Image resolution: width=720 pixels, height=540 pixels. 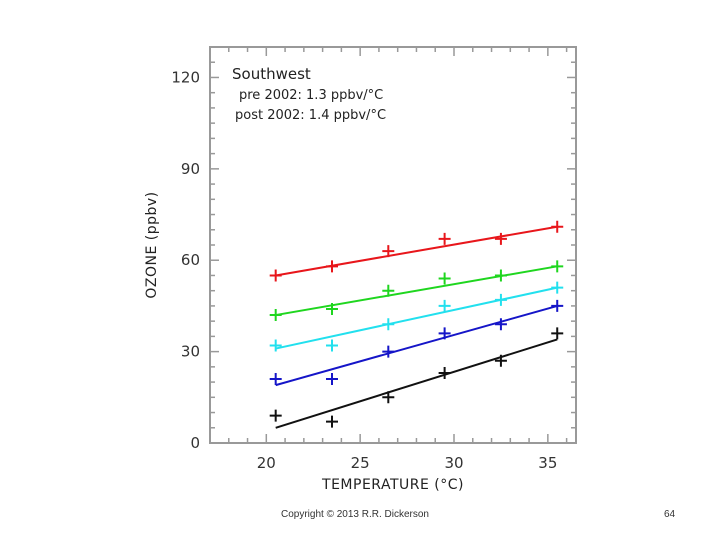 I want to click on y-axis-title: OZONE (ppbv), so click(x=152, y=244).